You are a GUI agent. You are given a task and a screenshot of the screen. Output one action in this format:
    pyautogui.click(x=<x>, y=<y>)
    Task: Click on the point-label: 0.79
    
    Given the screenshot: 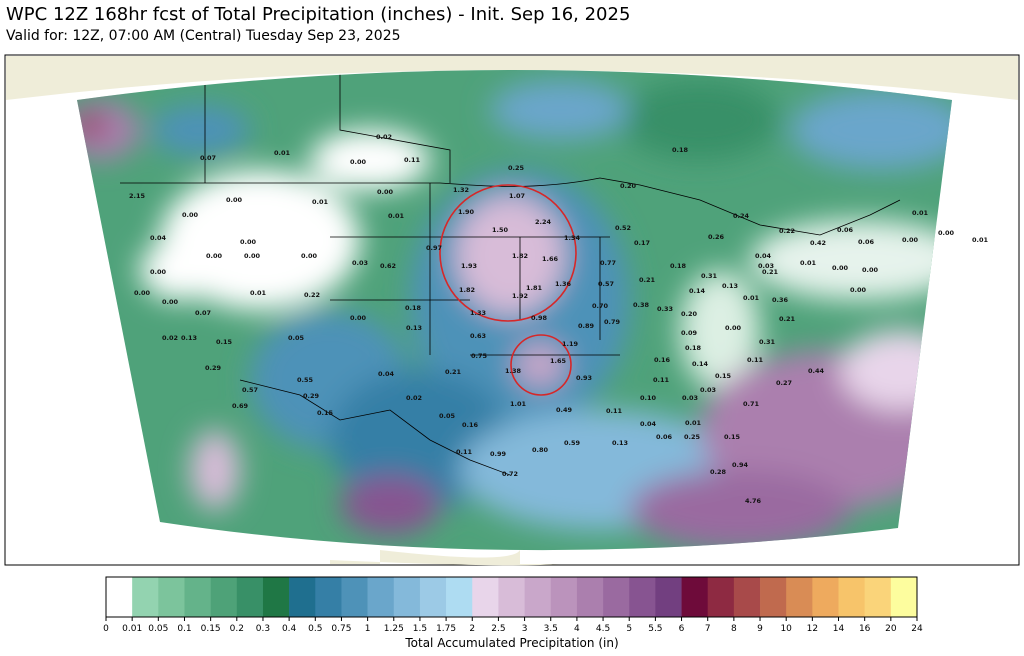 What is the action you would take?
    pyautogui.click(x=612, y=322)
    